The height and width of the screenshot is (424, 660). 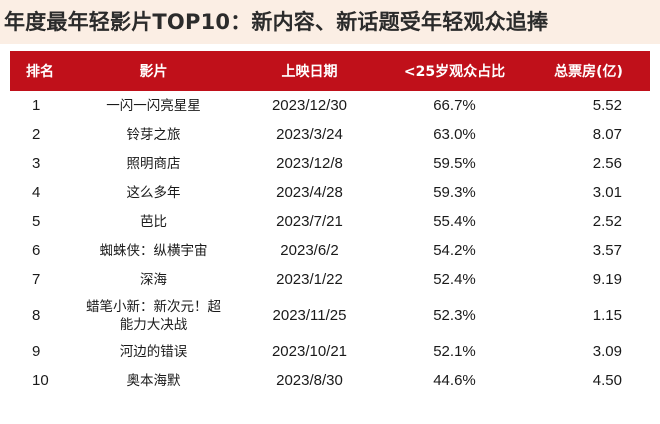 What do you see at coordinates (454, 250) in the screenshot?
I see `young-share-cell: 54.2%` at bounding box center [454, 250].